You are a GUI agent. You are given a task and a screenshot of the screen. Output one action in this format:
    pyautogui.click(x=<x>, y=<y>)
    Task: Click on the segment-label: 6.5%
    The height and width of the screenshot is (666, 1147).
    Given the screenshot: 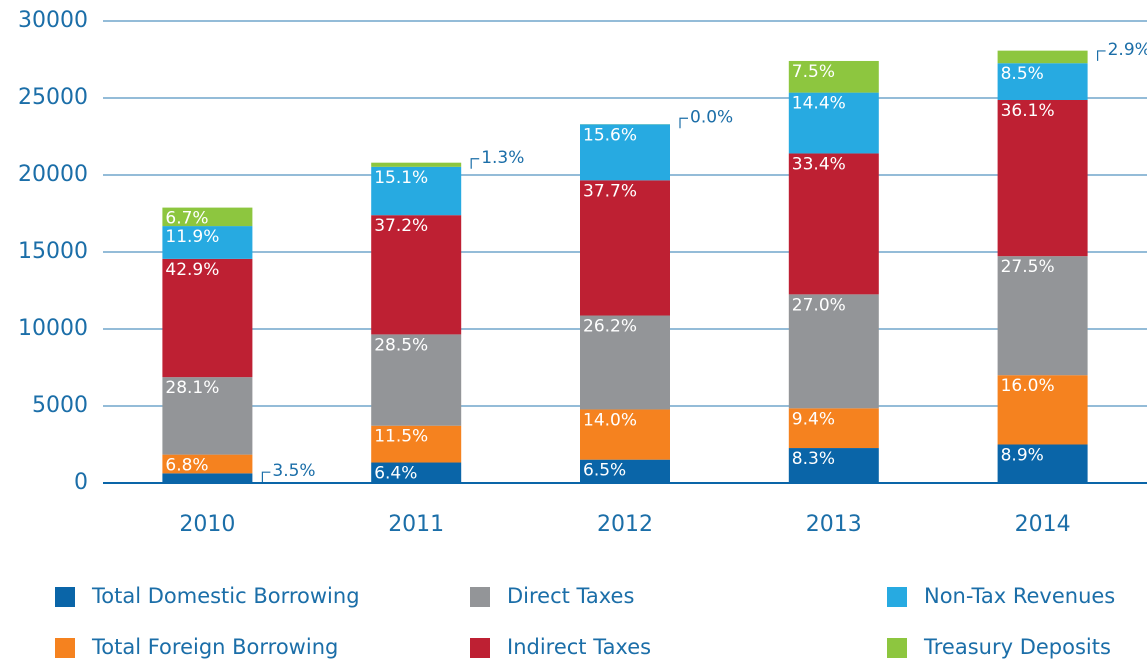 What is the action you would take?
    pyautogui.click(x=604, y=471)
    